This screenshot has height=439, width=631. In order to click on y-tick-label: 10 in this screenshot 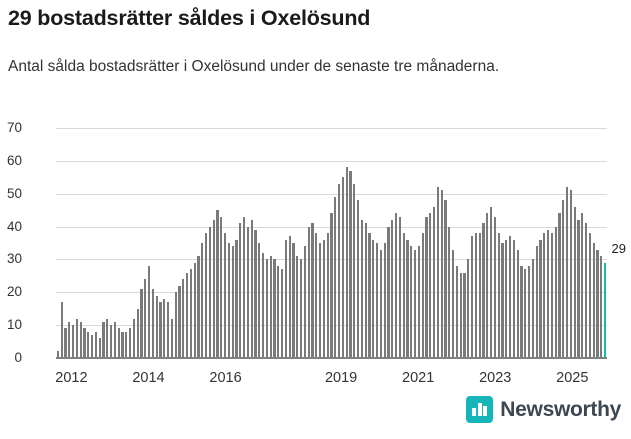, I will do `click(14, 325)`.